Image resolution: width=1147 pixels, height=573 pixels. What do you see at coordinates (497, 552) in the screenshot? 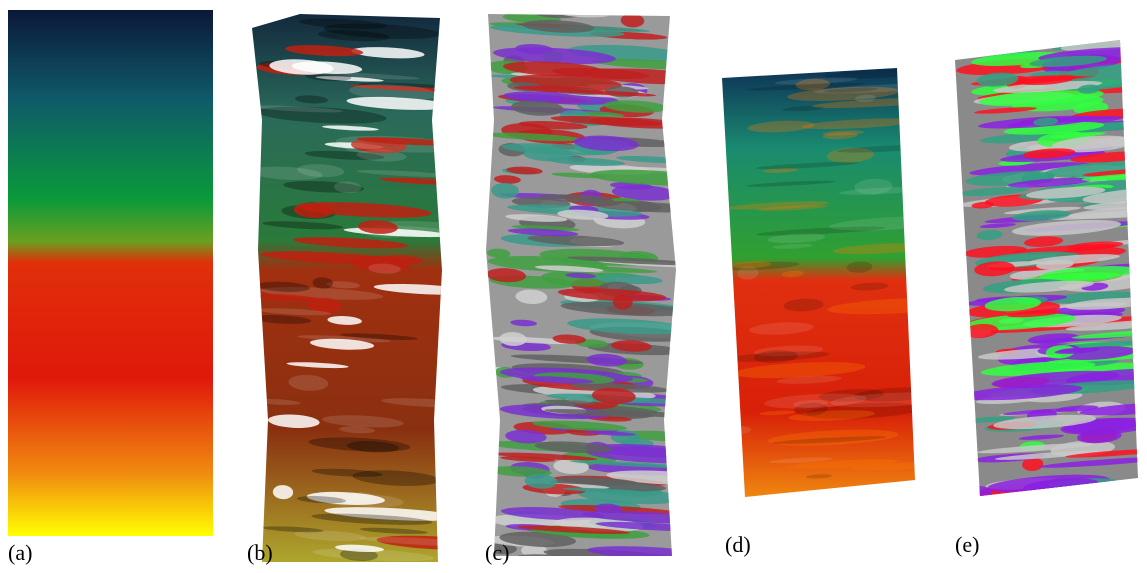
I see `panel-label: (c)` at bounding box center [497, 552].